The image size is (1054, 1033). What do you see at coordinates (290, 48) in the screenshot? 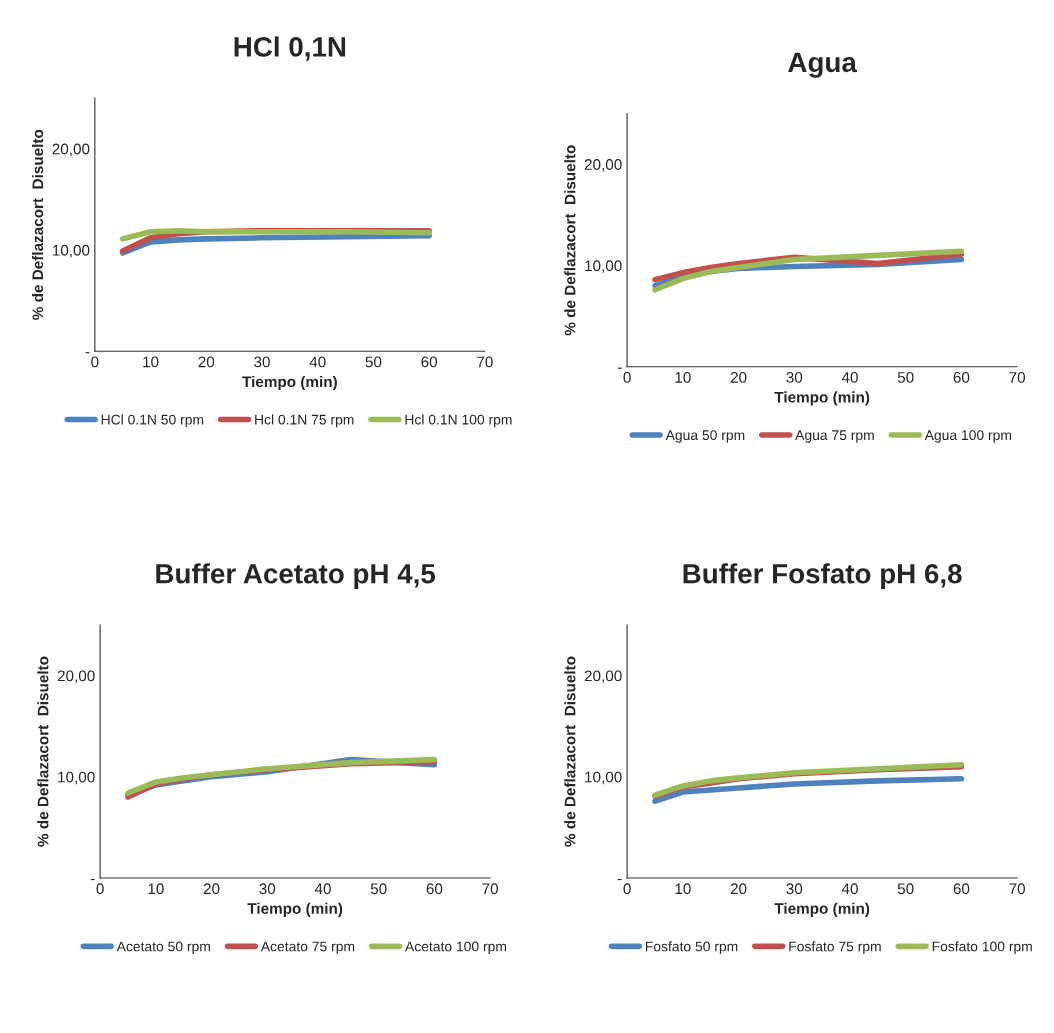
I see `chart-title: HCl 0,1N` at bounding box center [290, 48].